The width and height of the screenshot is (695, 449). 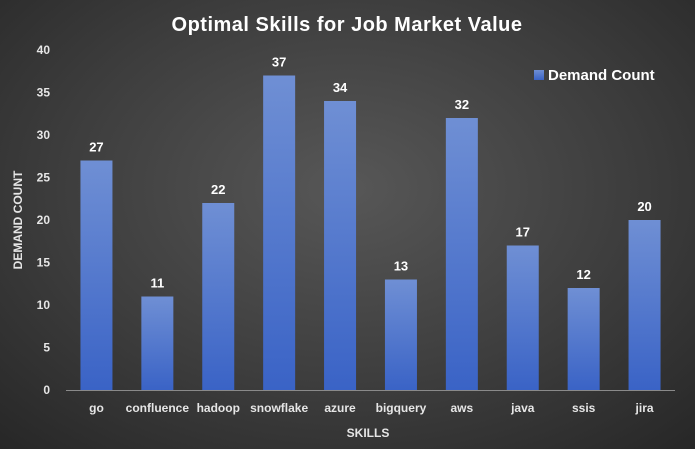 What do you see at coordinates (523, 232) in the screenshot?
I see `data-label: 17` at bounding box center [523, 232].